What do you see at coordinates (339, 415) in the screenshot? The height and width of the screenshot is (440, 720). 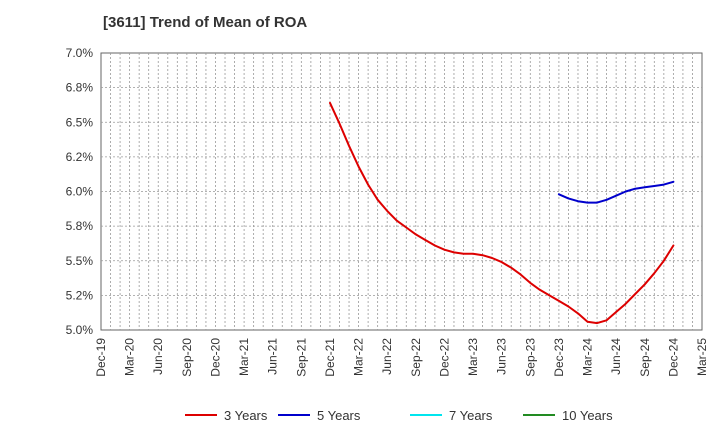 I see `legend-label-2: 5 Years` at bounding box center [339, 415].